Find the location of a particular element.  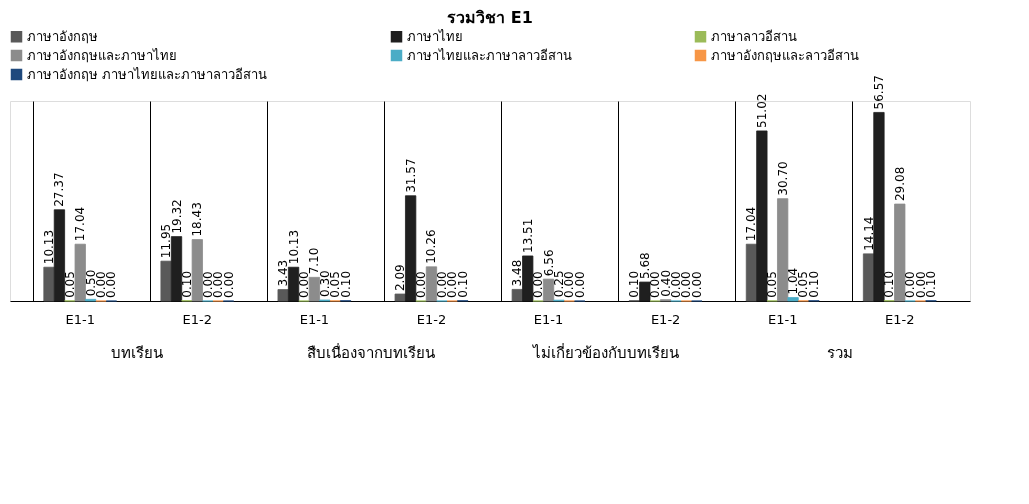

data-label: 0.25 is located at coordinates (558, 284).